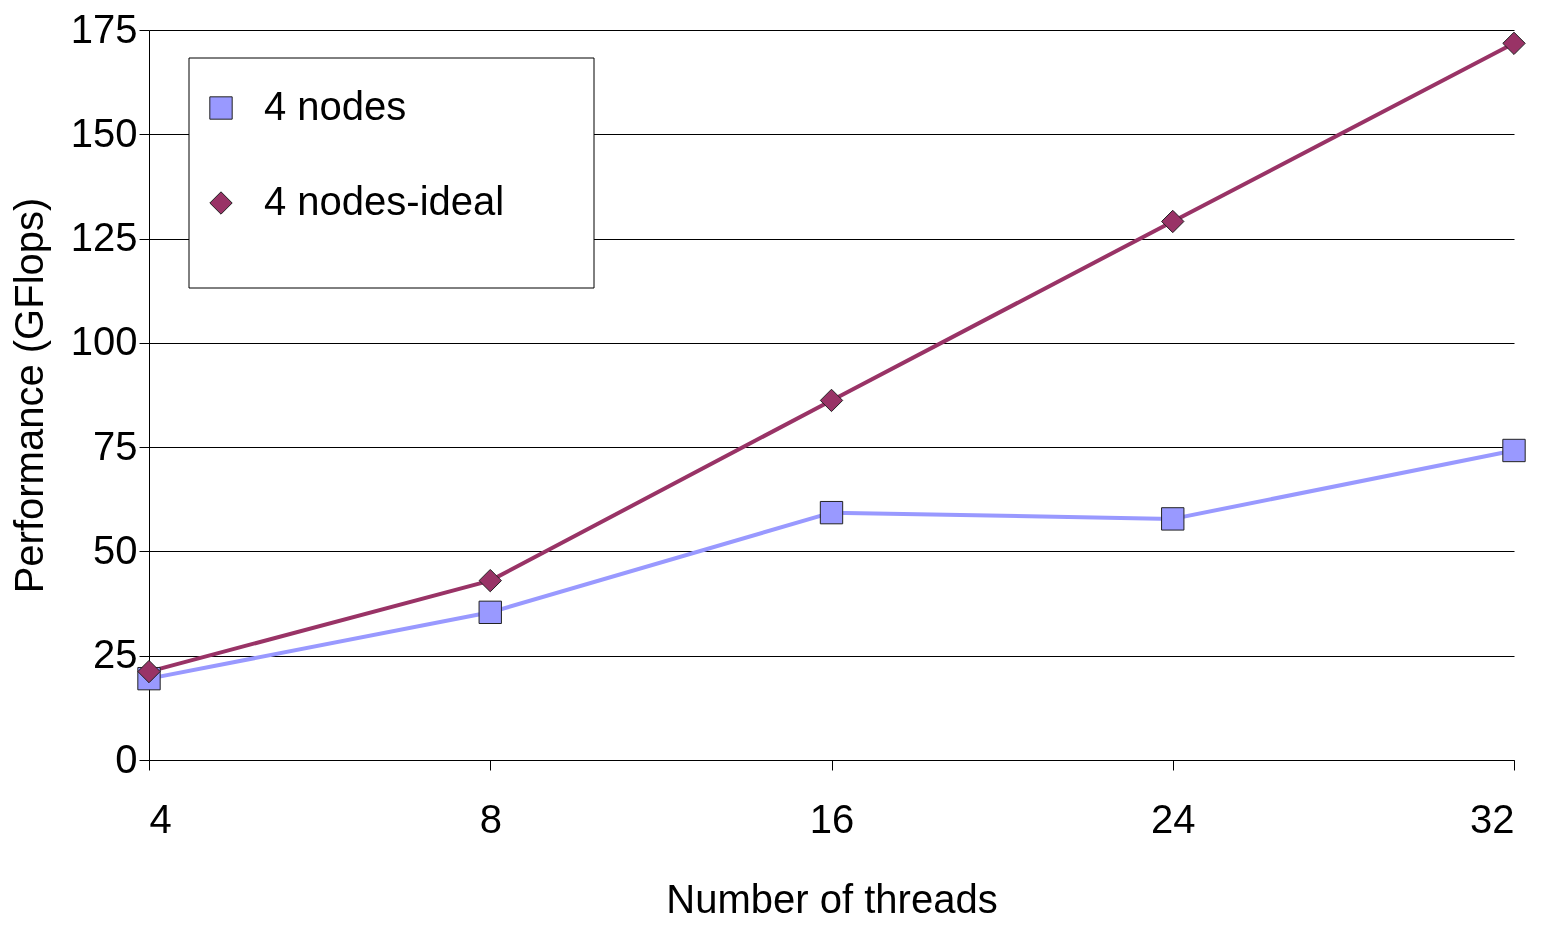 Image resolution: width=1558 pixels, height=930 pixels. I want to click on legend-label: 4 nodes, so click(335, 106).